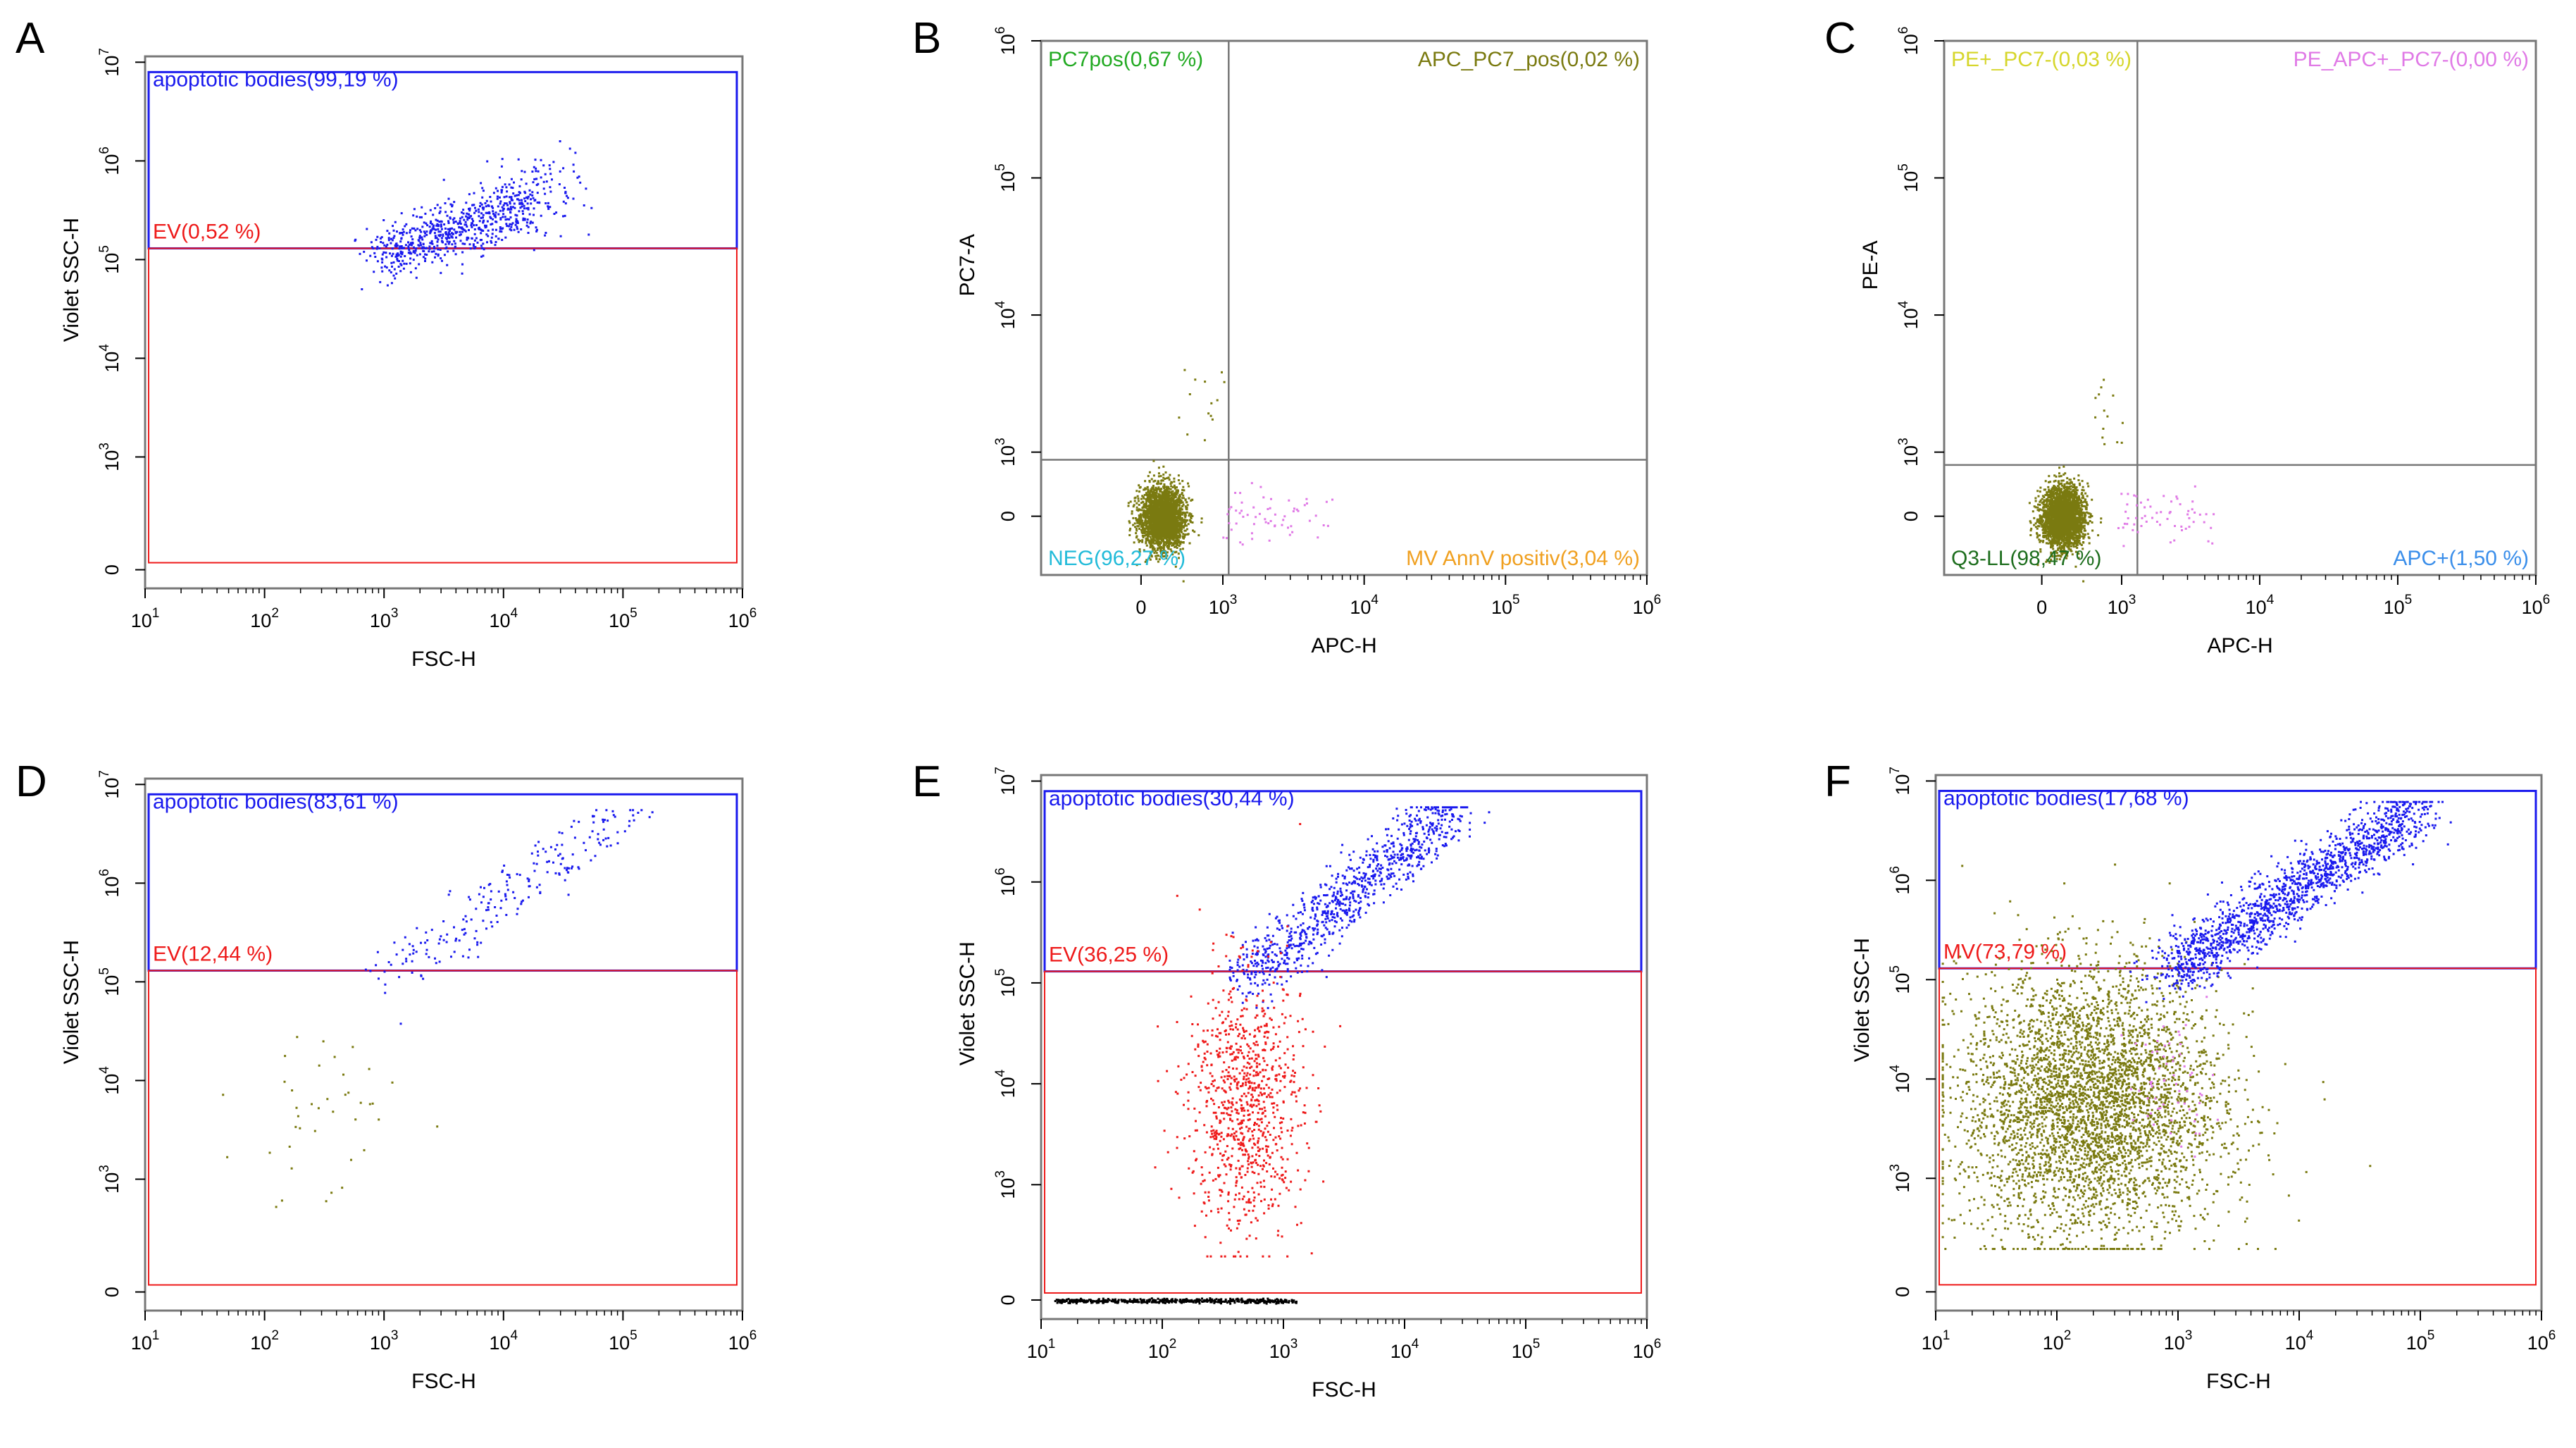 The image size is (2576, 1448). Describe the element at coordinates (926, 38) in the screenshot. I see `panel-letter: B` at that location.